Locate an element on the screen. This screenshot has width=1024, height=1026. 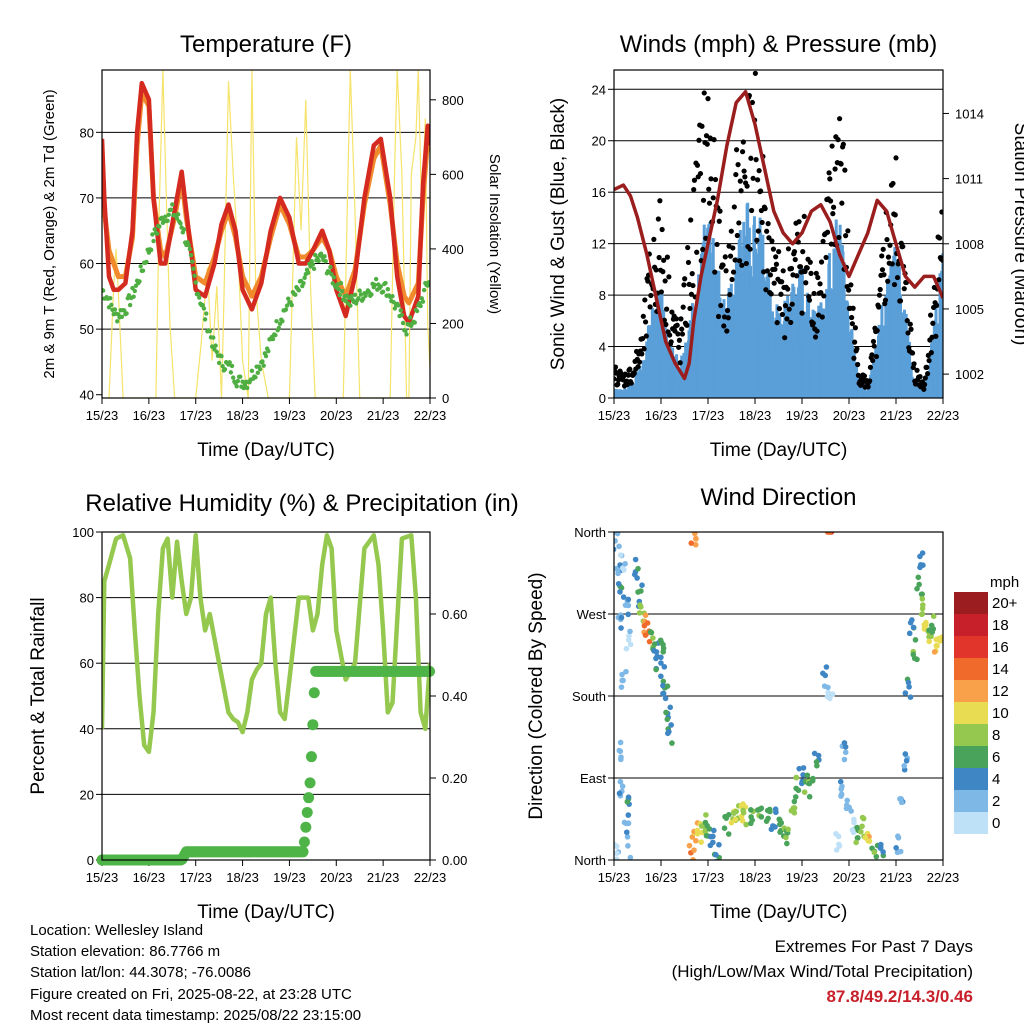
winds-xtick-label: 19/23 is located at coordinates (802, 415).